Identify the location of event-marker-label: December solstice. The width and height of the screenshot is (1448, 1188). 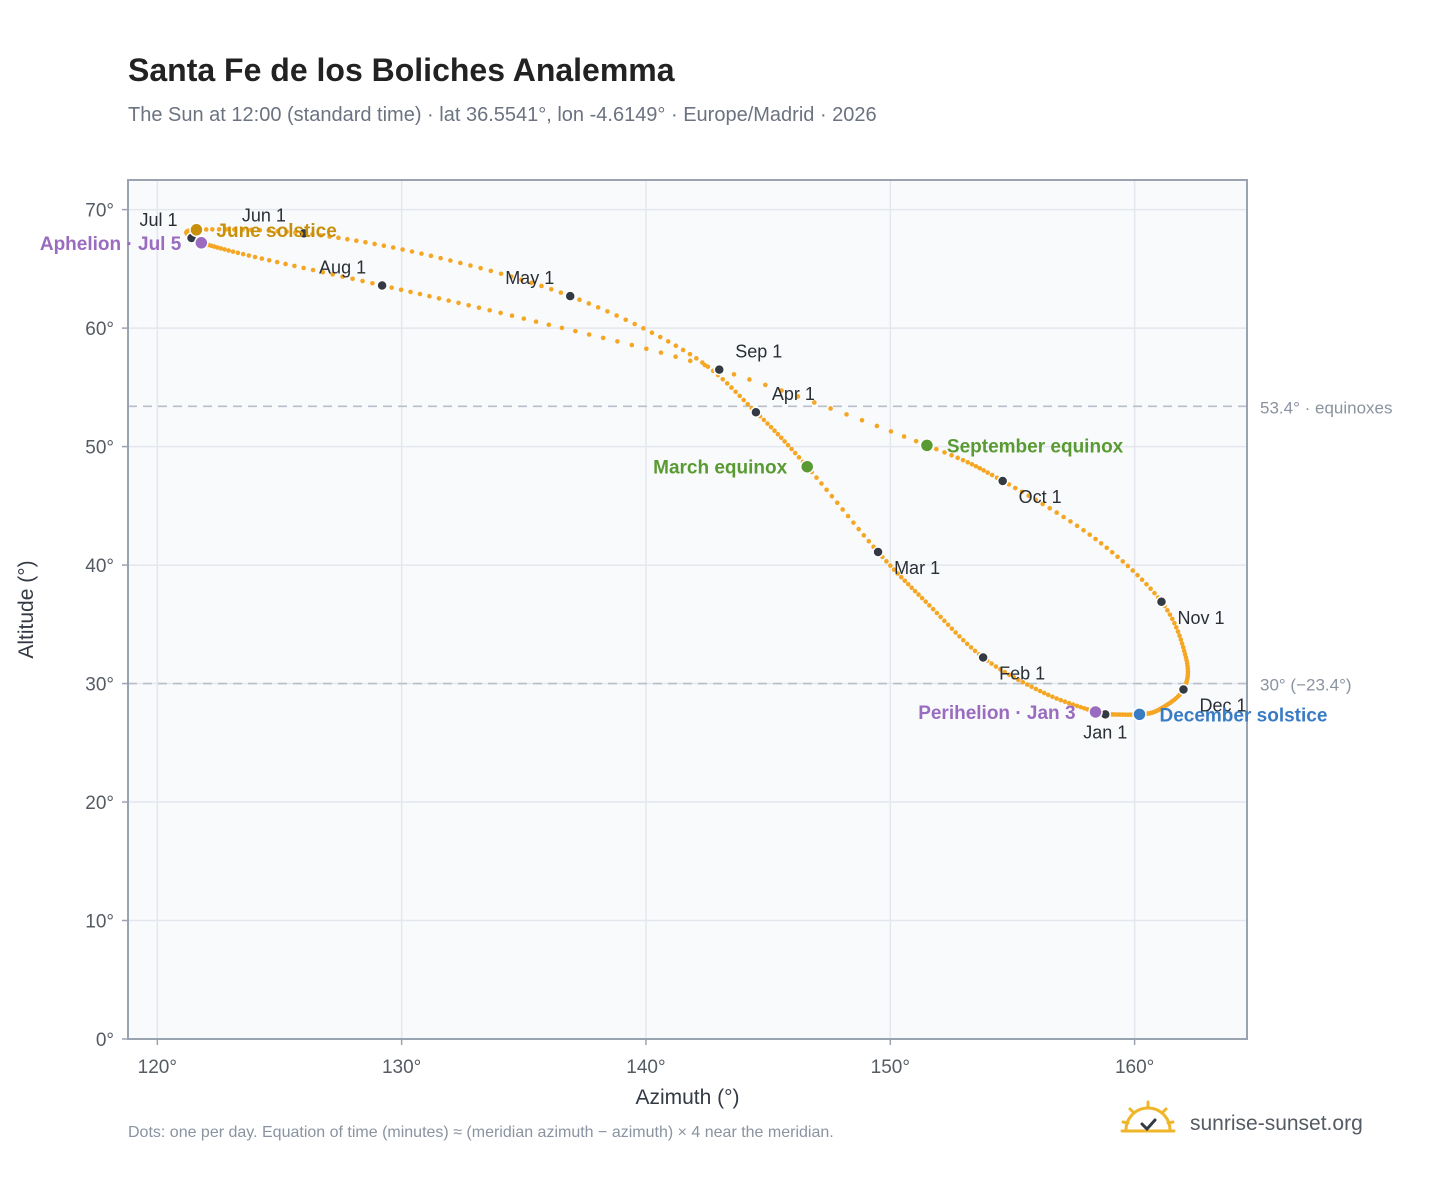
(1243, 715).